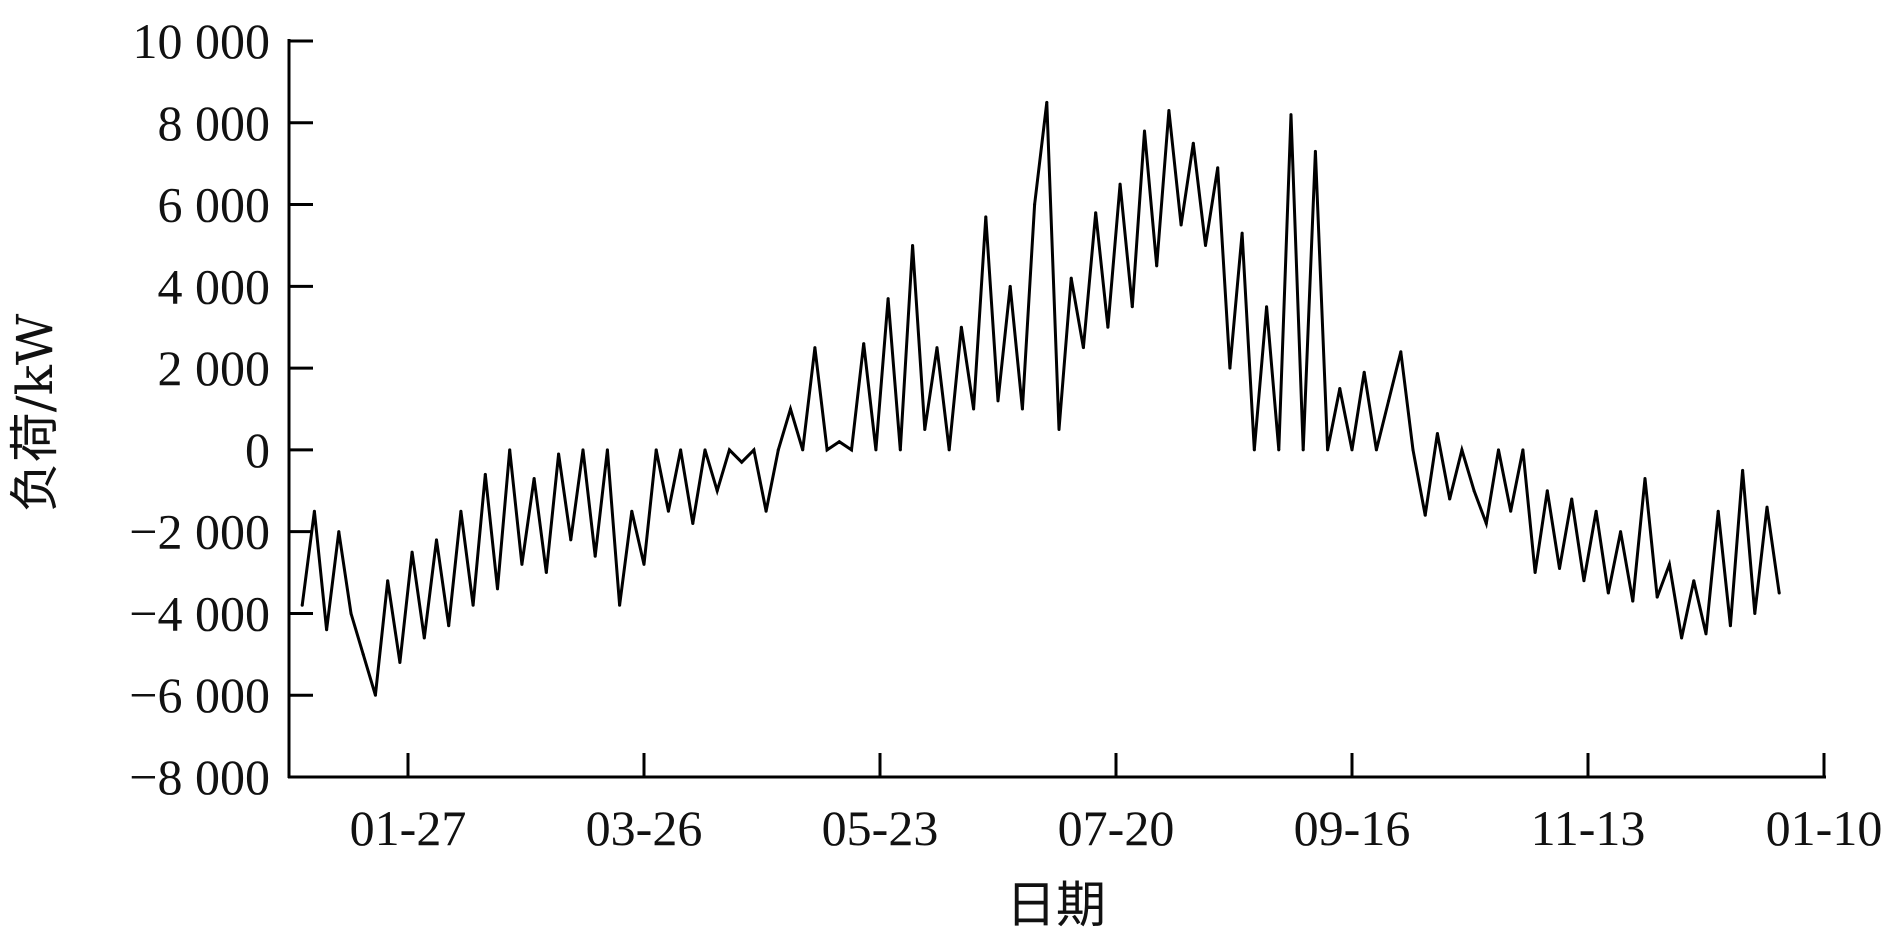 This screenshot has width=1904, height=947. What do you see at coordinates (1588, 828) in the screenshot?
I see `x-tick-label: 11-13` at bounding box center [1588, 828].